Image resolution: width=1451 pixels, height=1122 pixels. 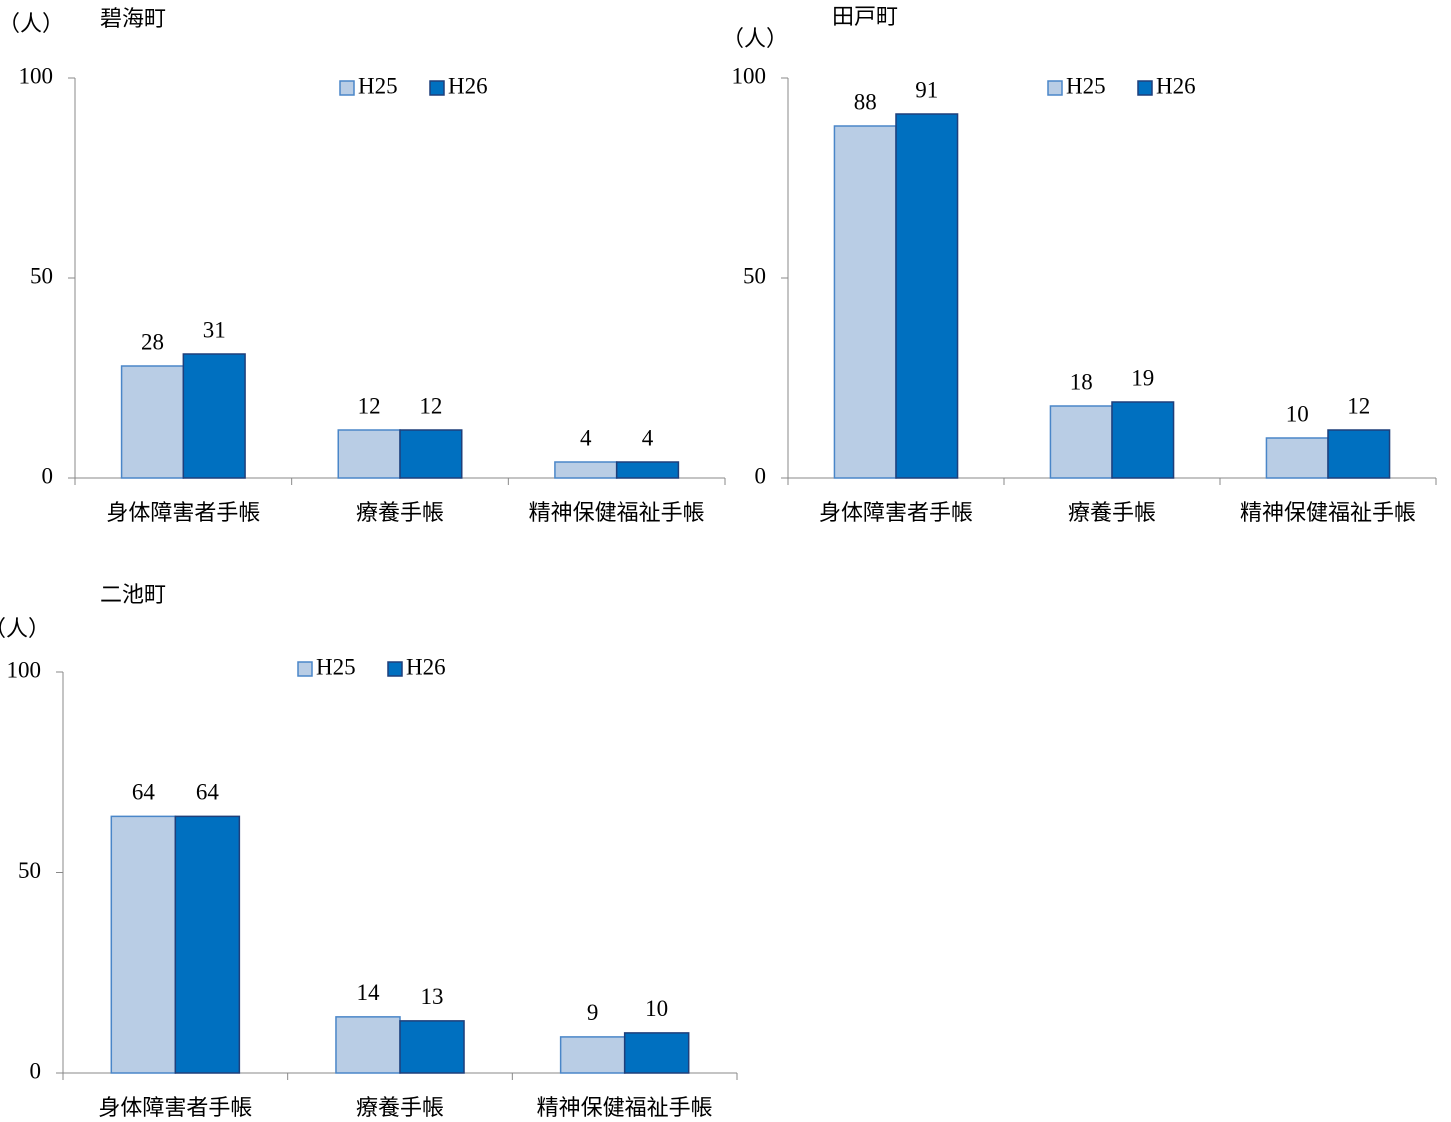 What do you see at coordinates (214, 329) in the screenshot?
I see `data-label: 31` at bounding box center [214, 329].